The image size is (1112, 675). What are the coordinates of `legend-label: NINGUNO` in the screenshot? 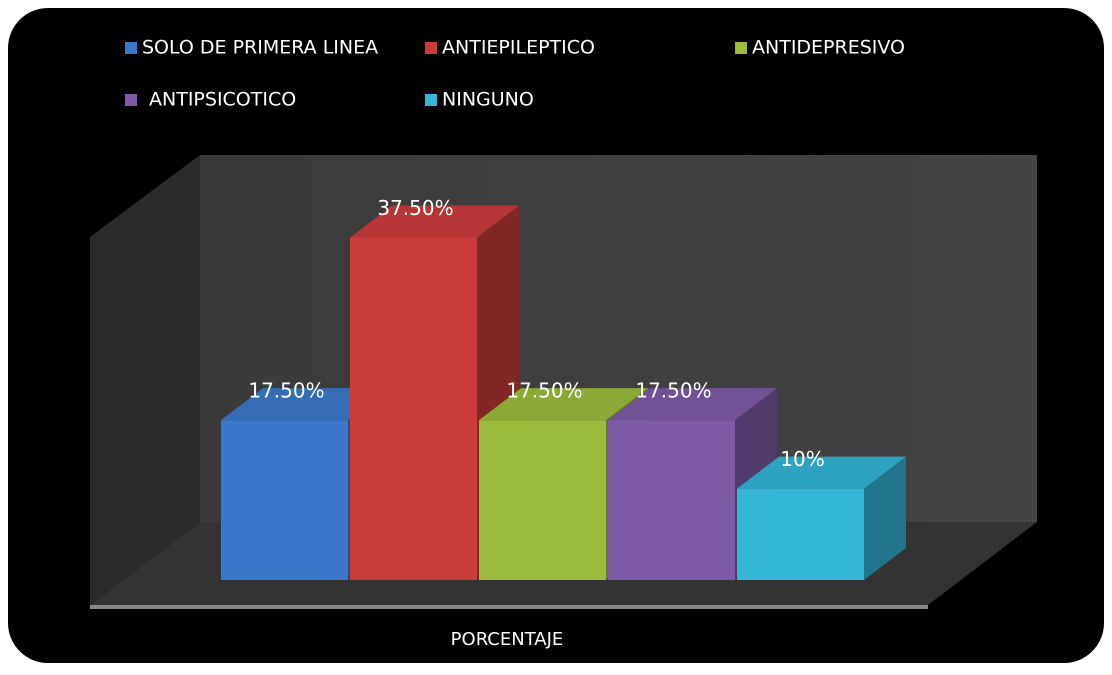 It's located at (488, 100).